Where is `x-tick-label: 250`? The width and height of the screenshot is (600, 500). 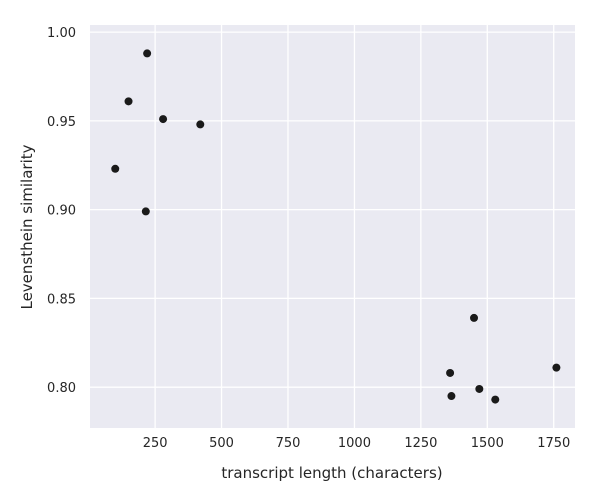 x-tick-label: 250 is located at coordinates (155, 443).